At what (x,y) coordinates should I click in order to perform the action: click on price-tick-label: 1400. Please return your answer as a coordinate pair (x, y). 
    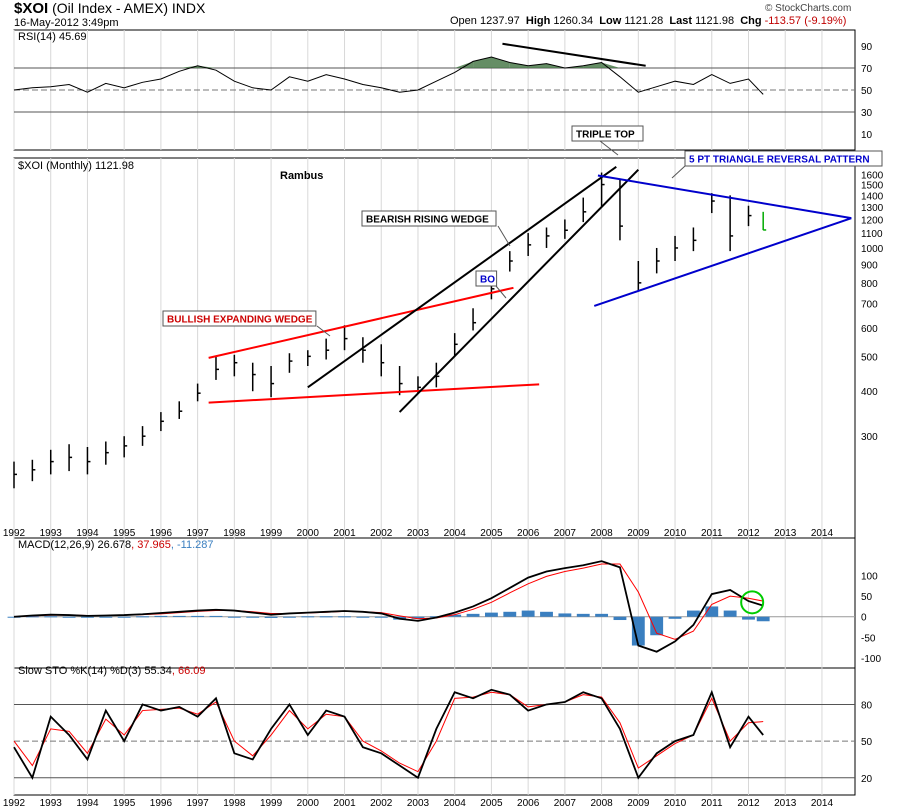
    Looking at the image, I should click on (872, 196).